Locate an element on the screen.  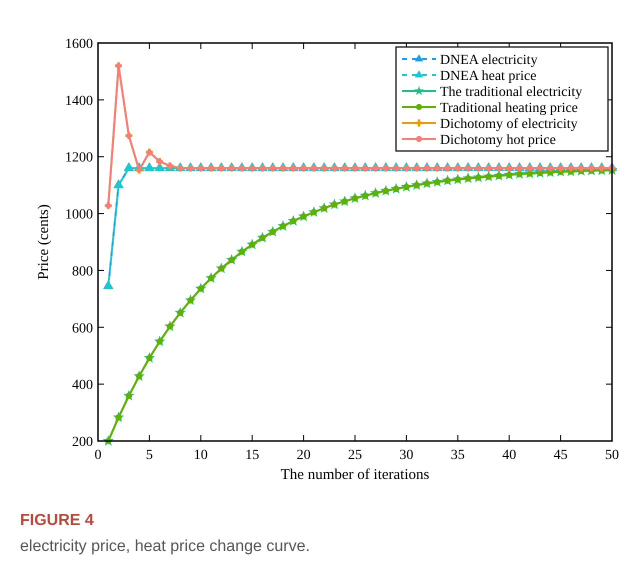
y-tick-label: 1400 is located at coordinates (79, 101).